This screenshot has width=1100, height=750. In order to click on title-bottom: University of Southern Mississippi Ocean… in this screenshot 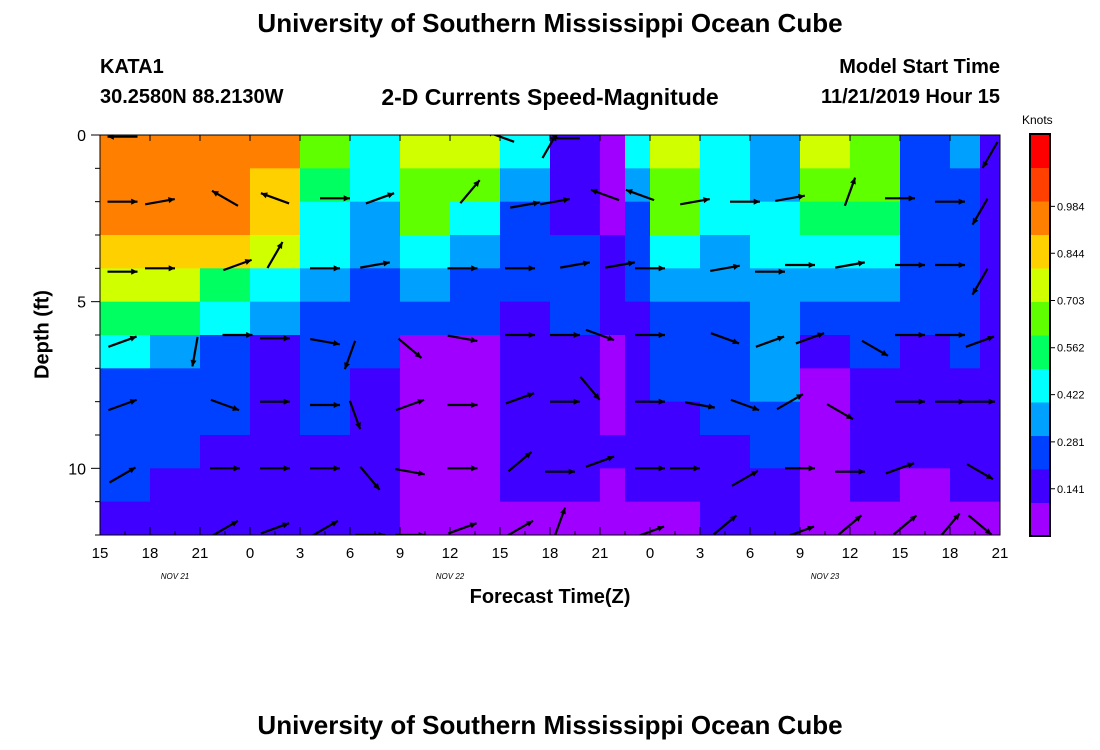, I will do `click(550, 725)`.